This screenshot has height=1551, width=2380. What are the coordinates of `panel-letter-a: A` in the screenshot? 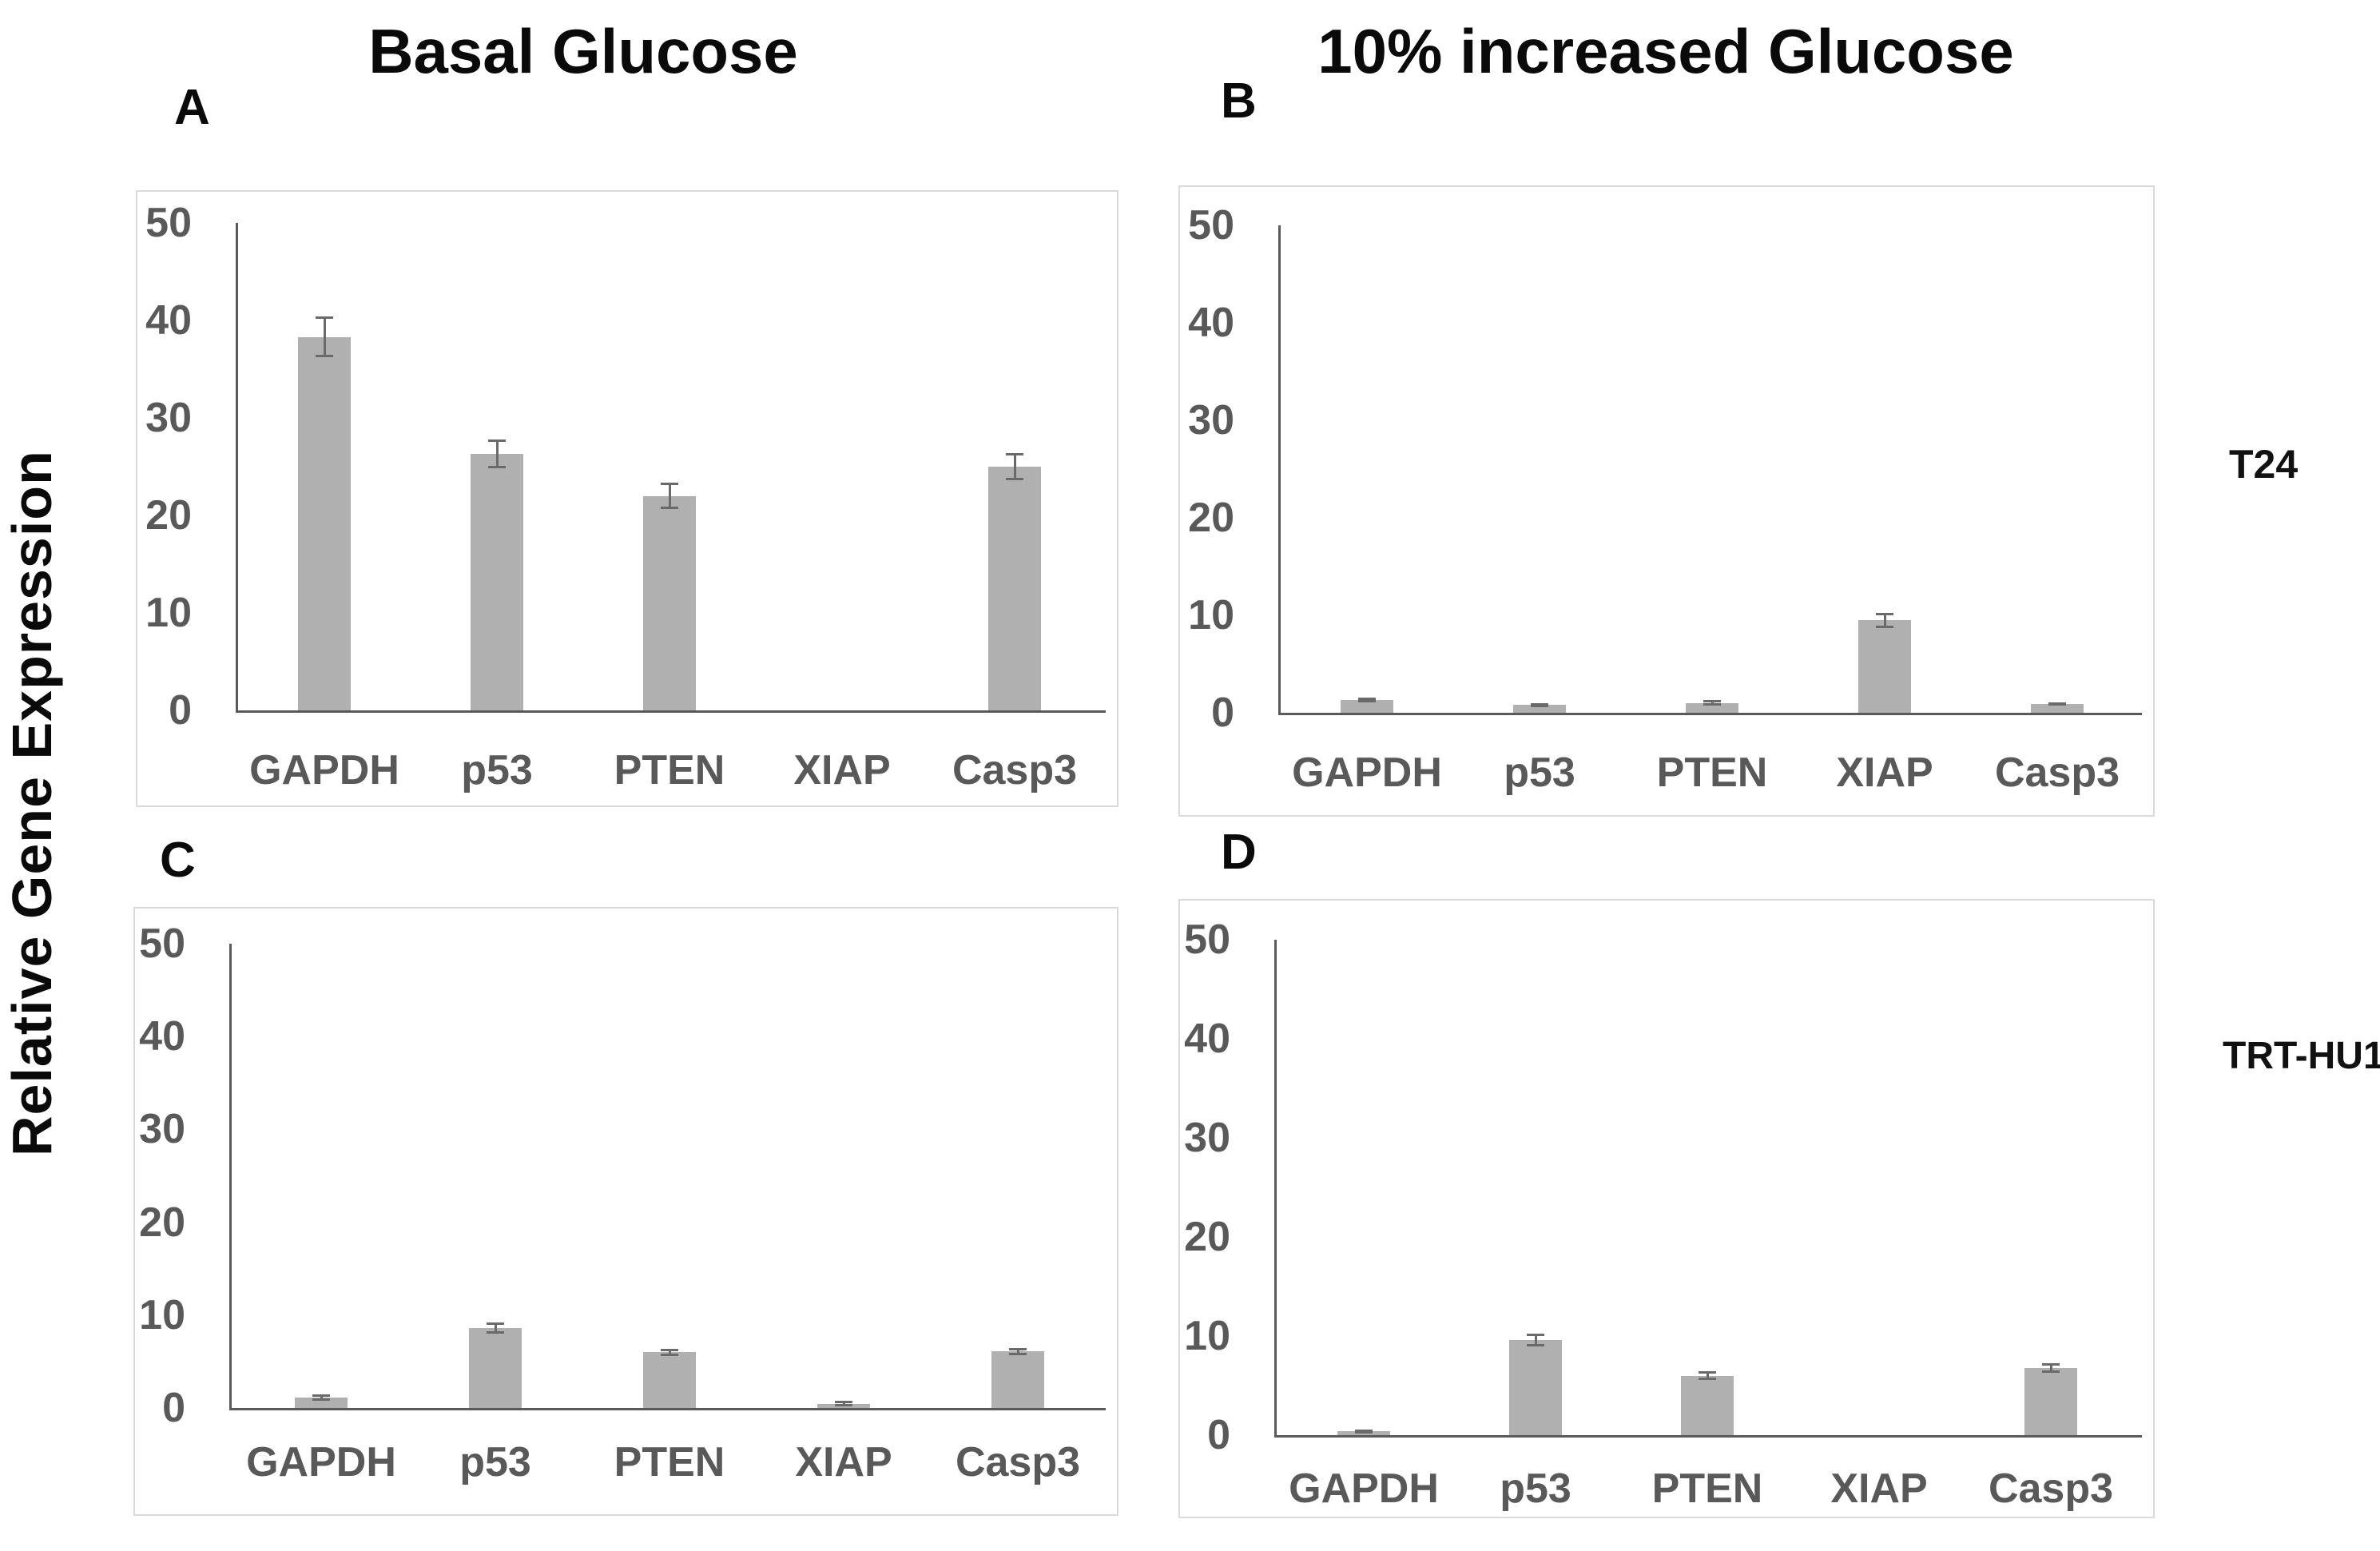 It's located at (192, 108).